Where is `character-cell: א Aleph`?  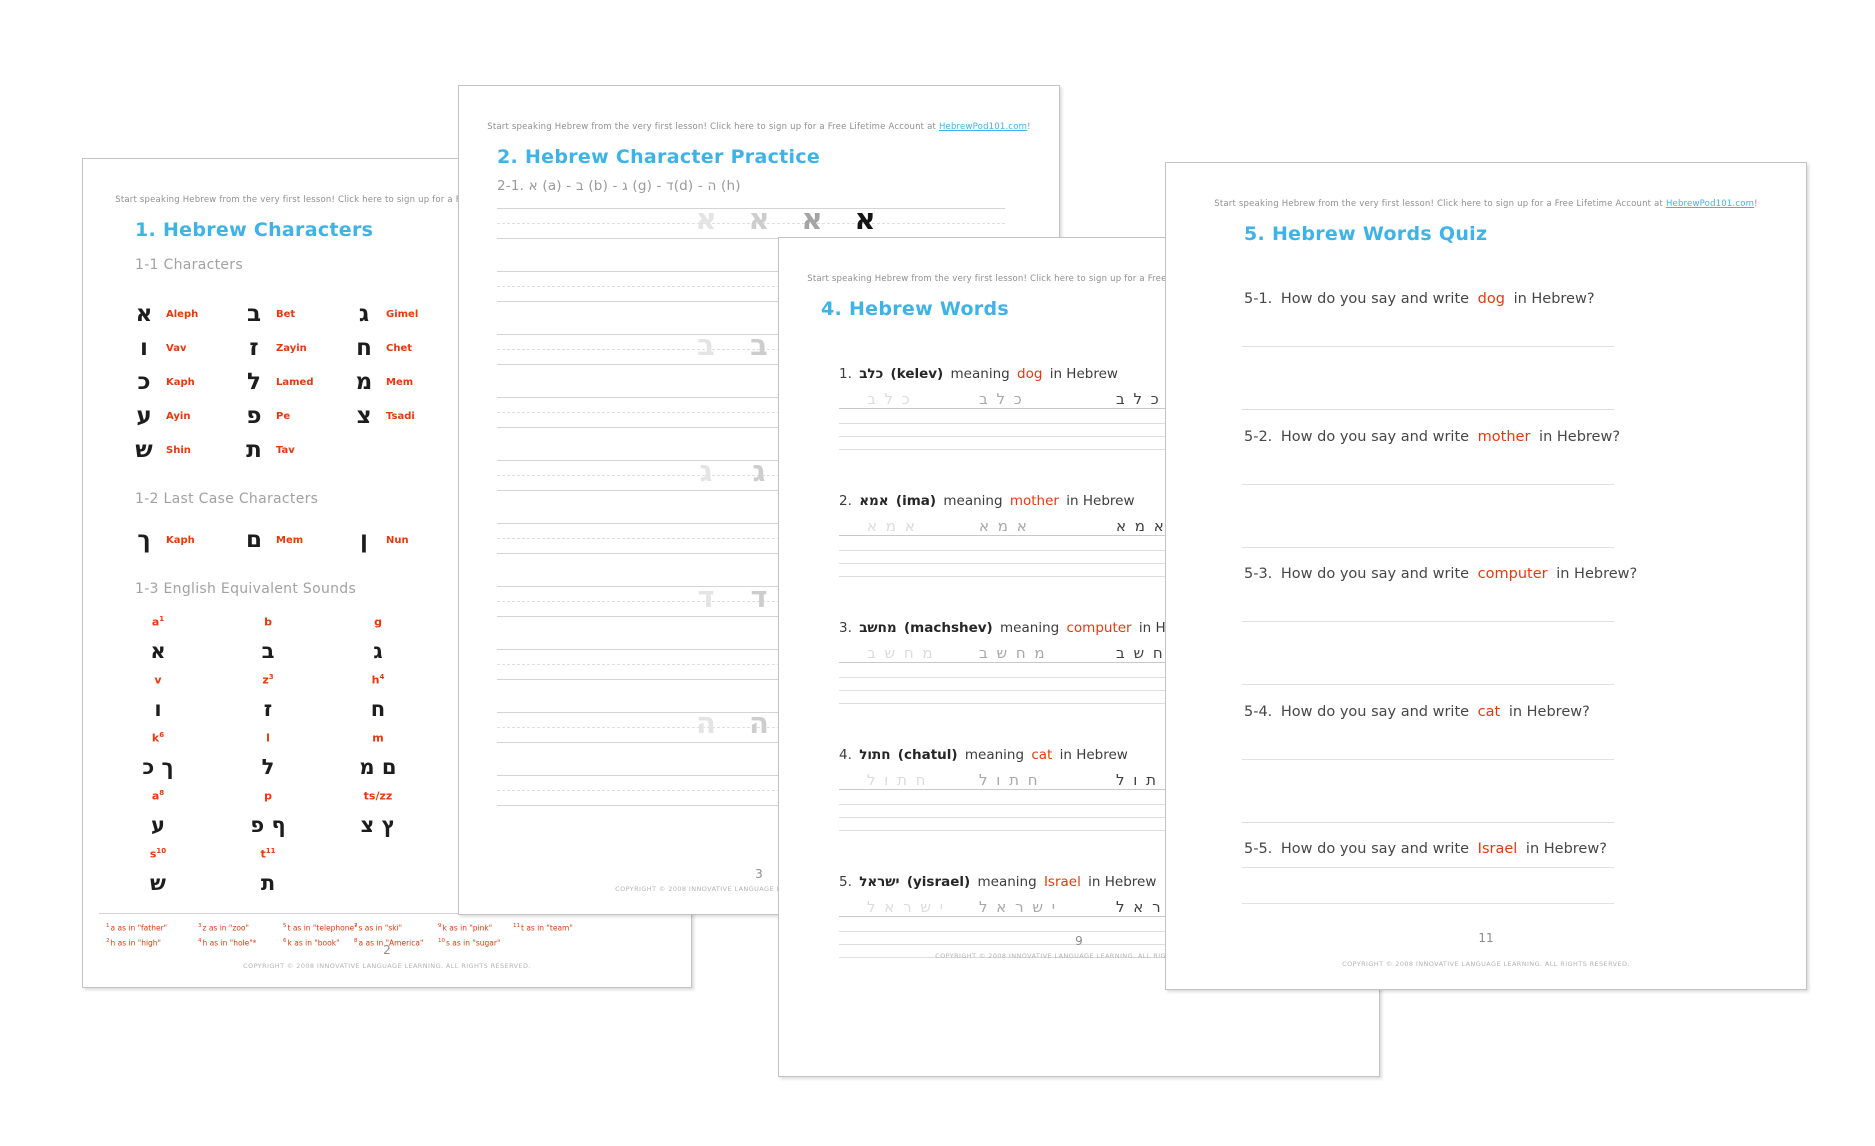
character-cell: א Aleph is located at coordinates (182, 314).